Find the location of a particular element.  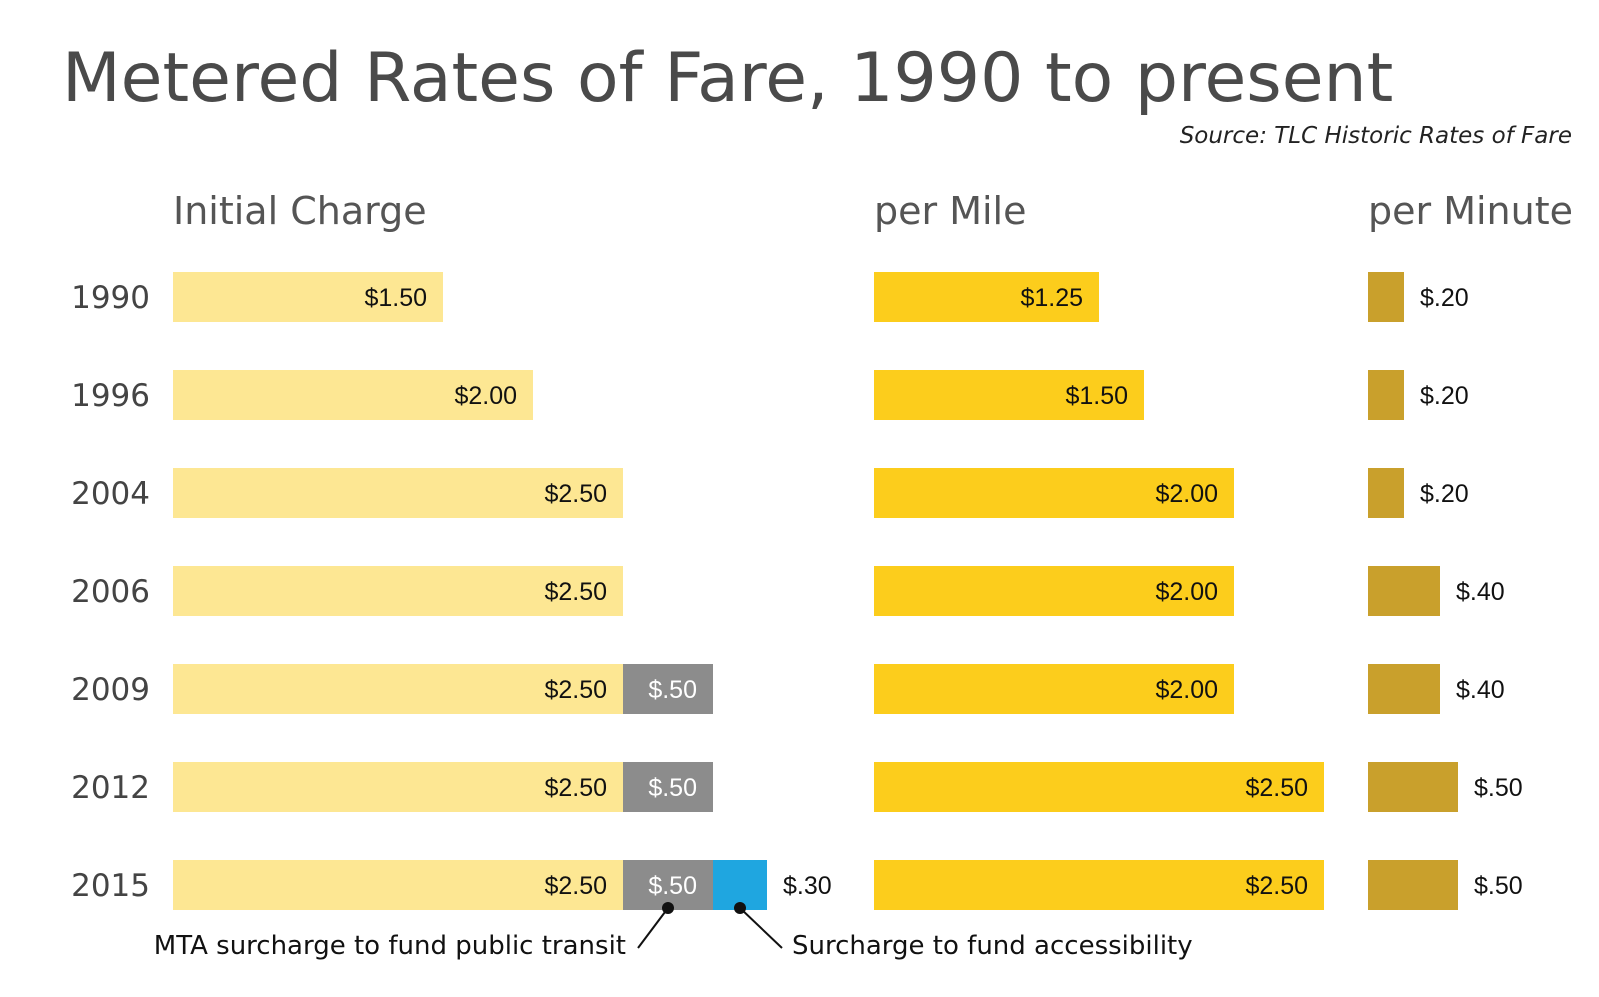

data-label: $.30 is located at coordinates (807, 886).